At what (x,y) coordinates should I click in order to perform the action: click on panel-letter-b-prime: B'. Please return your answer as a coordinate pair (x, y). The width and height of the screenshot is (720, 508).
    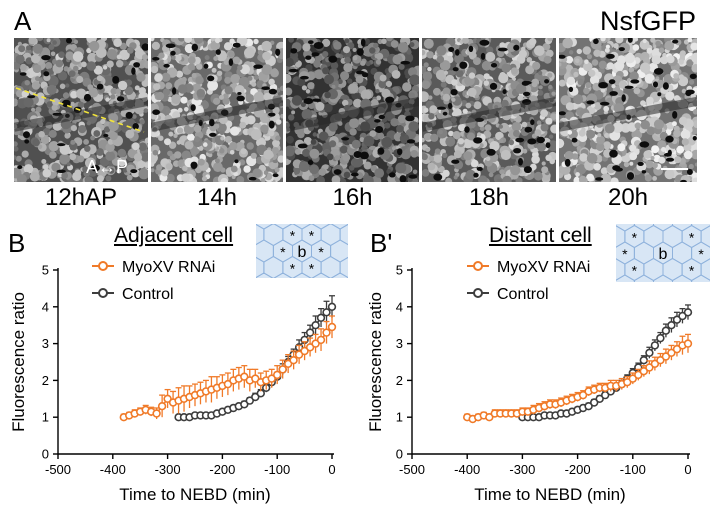
    Looking at the image, I should click on (381, 243).